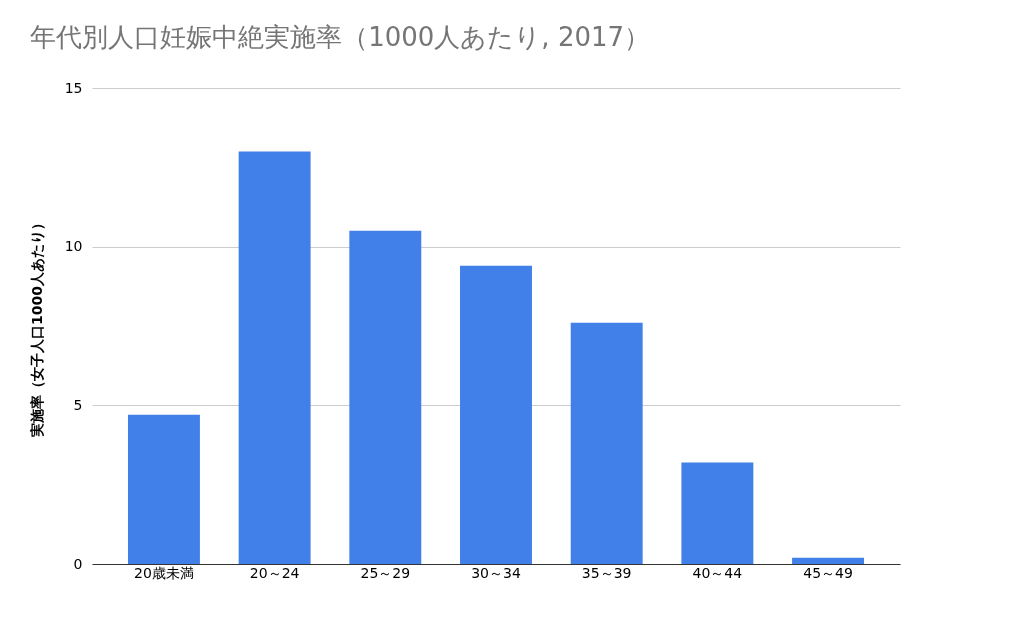 This screenshot has height=636, width=1024. What do you see at coordinates (164, 572) in the screenshot?
I see `x-tick-label: 20歳未満` at bounding box center [164, 572].